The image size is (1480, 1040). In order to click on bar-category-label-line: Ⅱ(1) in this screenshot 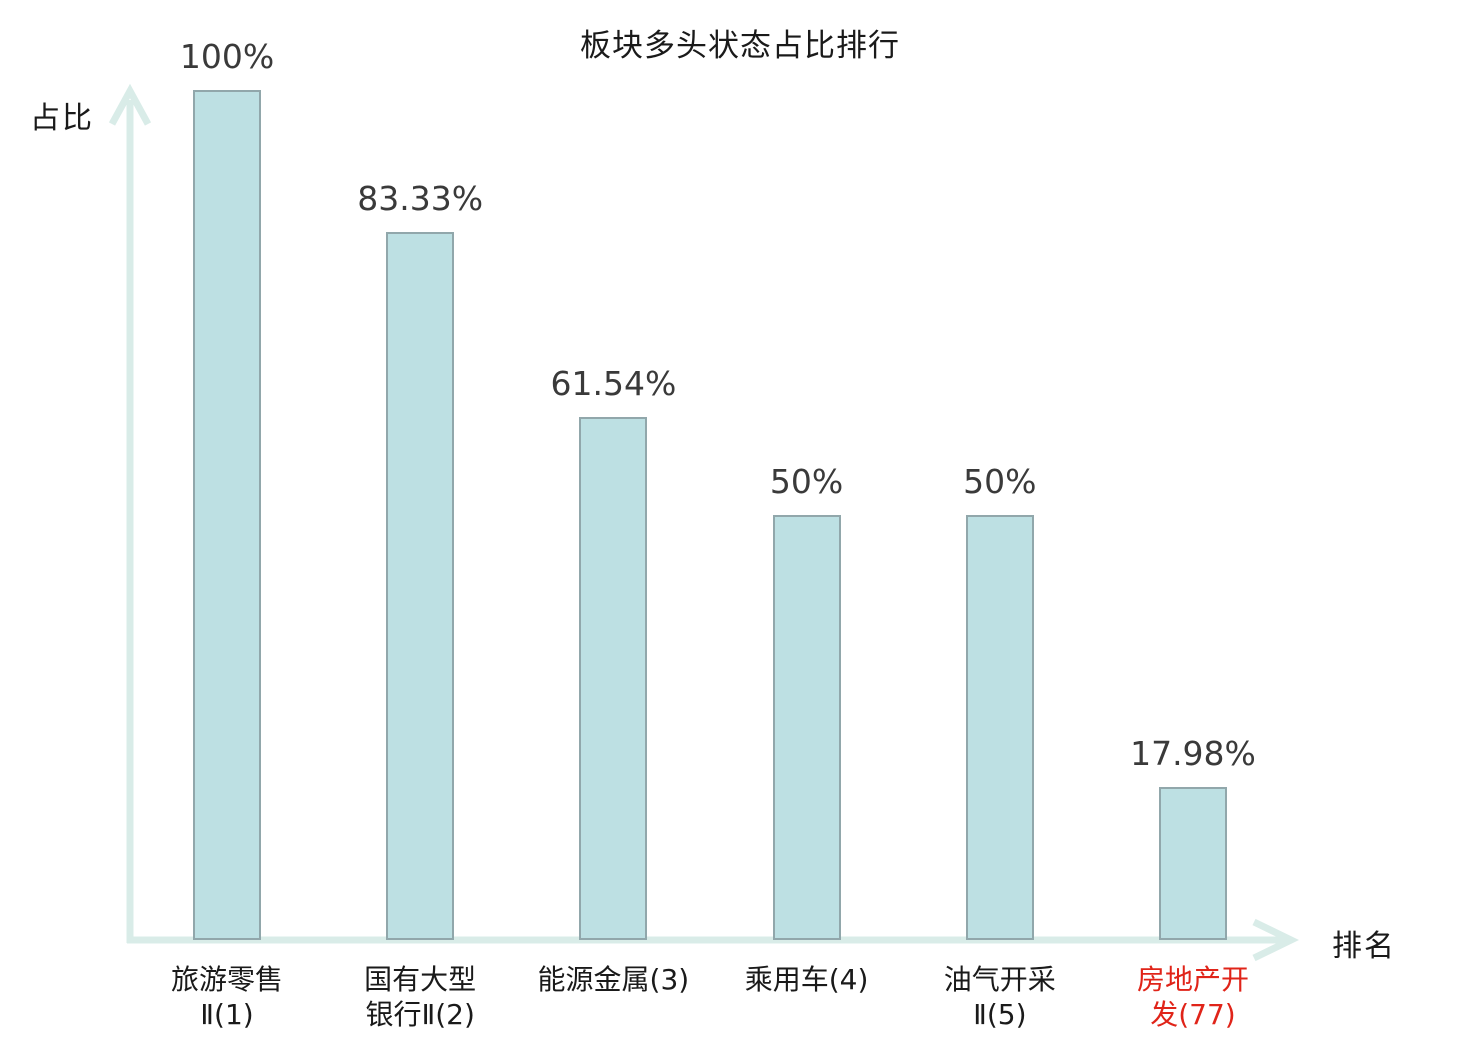, I will do `click(227, 1014)`.